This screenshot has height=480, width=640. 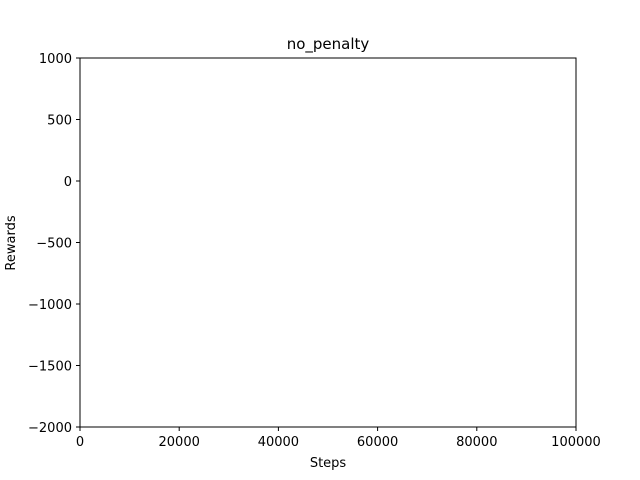 I want to click on x-tick-label: 20000, so click(x=179, y=442).